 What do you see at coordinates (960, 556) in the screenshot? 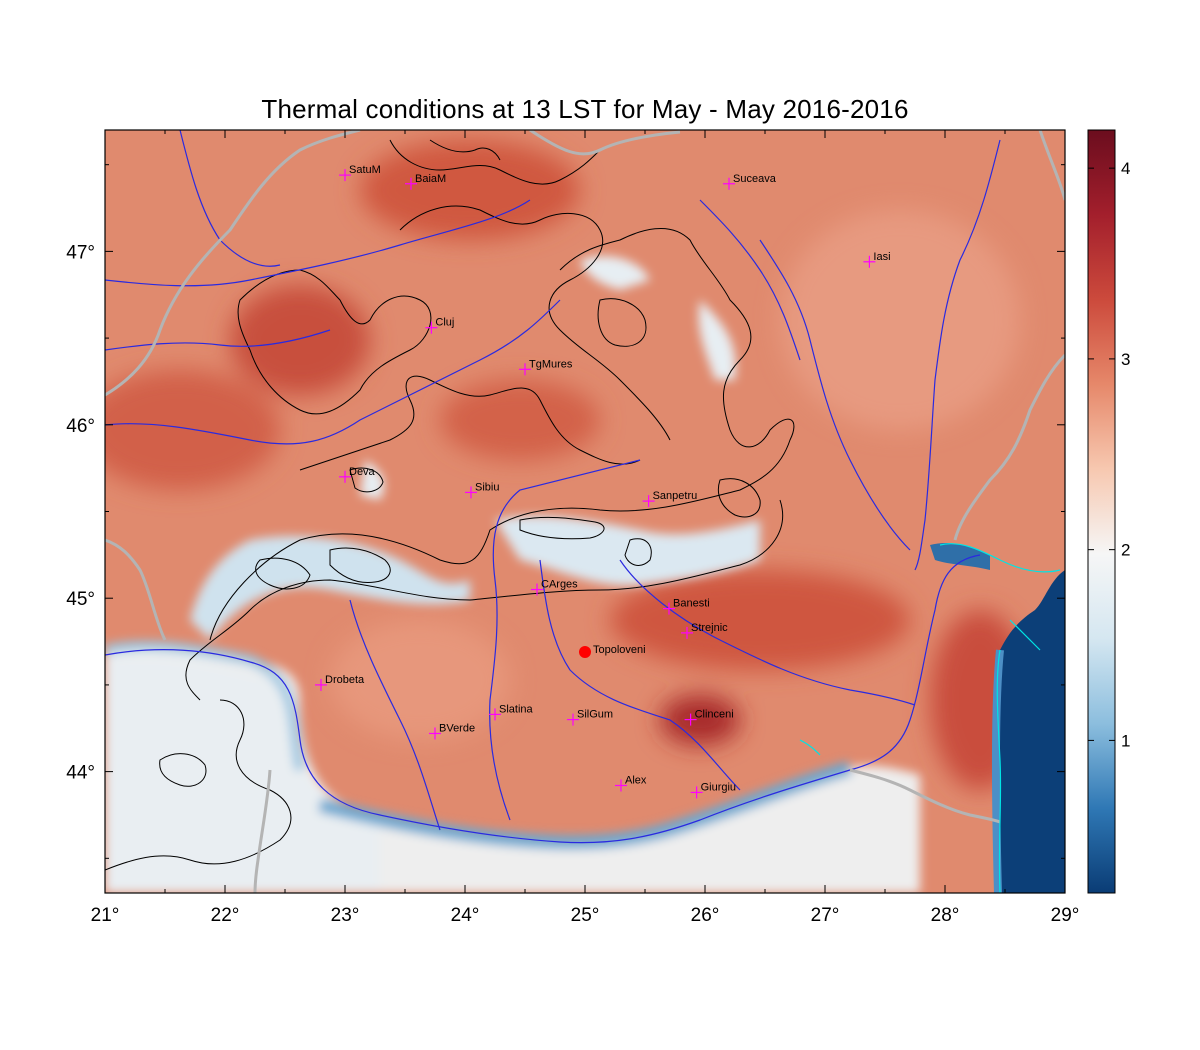
I see `danube-delta-lakes` at bounding box center [960, 556].